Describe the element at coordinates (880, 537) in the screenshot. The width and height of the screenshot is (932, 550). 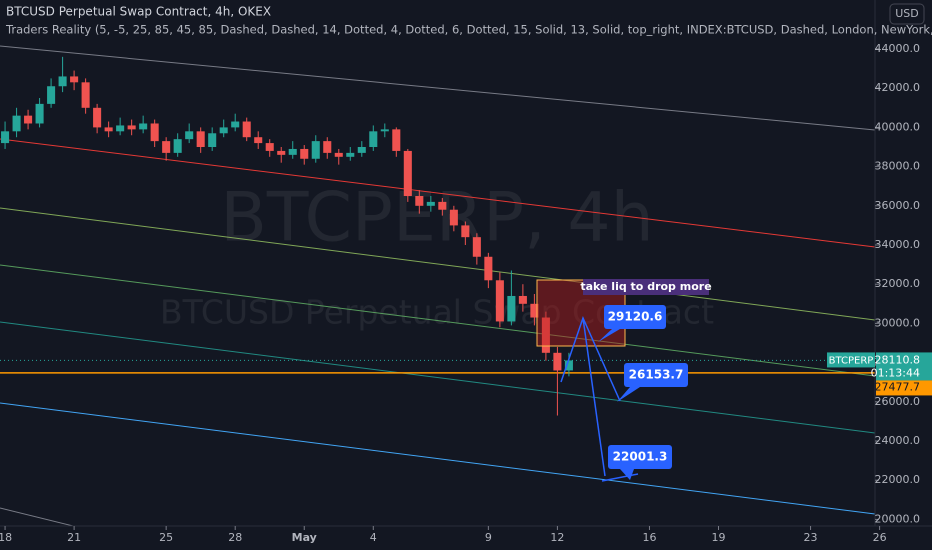
I see `x-tick-label: 26` at that location.